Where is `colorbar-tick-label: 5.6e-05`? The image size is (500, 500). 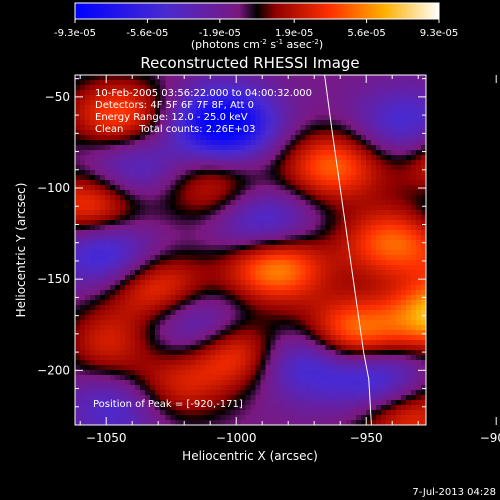
colorbar-tick-label: 5.6e-05 is located at coordinates (366, 33).